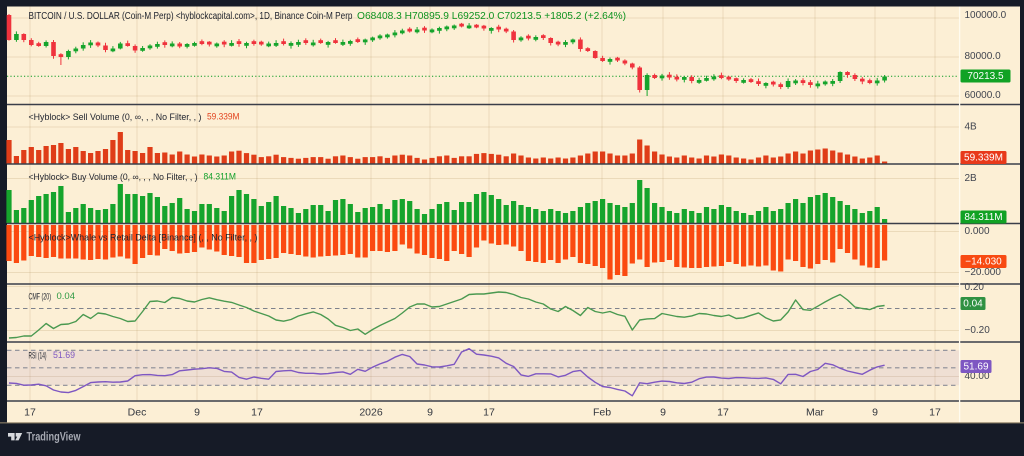 The image size is (1024, 456). I want to click on svg-text: Dec, so click(137, 413).